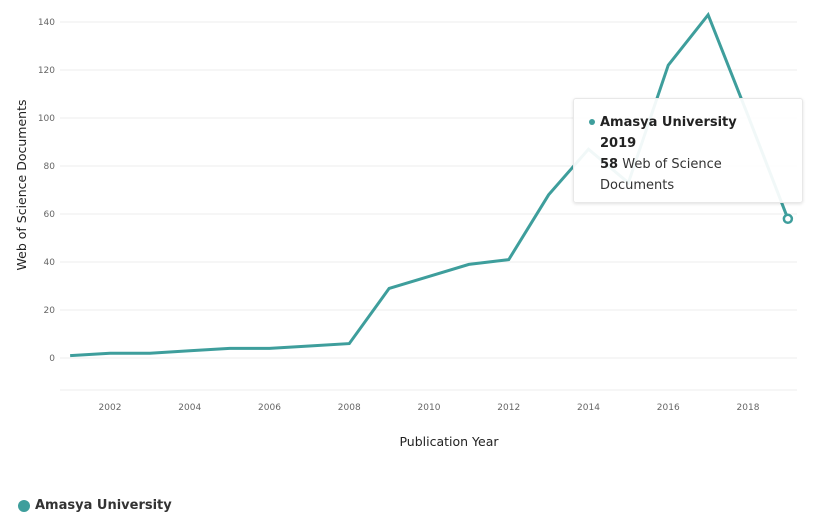 The height and width of the screenshot is (519, 828). What do you see at coordinates (110, 353) in the screenshot?
I see `data-point-2002` at bounding box center [110, 353].